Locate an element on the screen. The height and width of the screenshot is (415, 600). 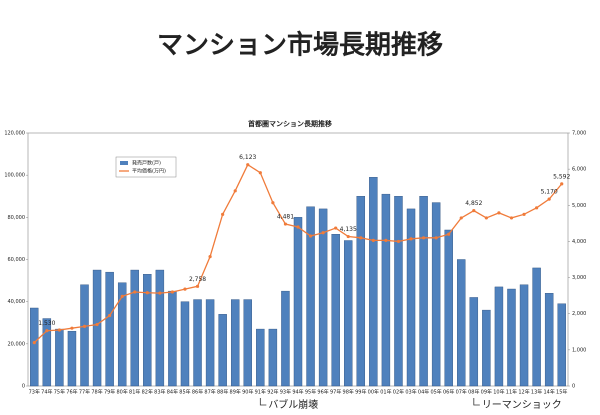
y2-tick-label: 7,000 is located at coordinates (579, 134).